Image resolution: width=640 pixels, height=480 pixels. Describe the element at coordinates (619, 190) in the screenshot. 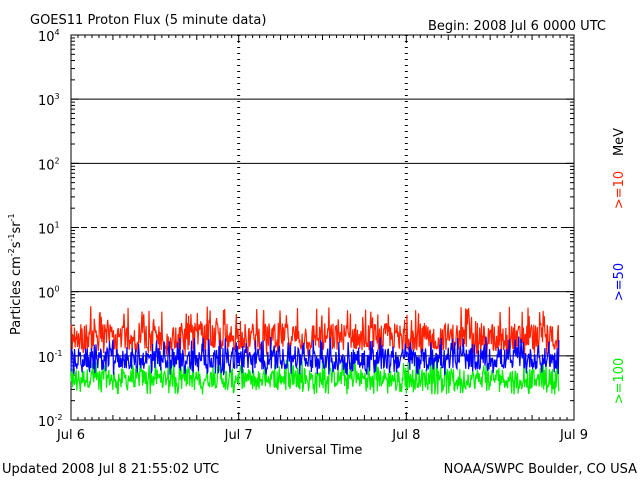

I see `legend-ge10: >=10` at that location.